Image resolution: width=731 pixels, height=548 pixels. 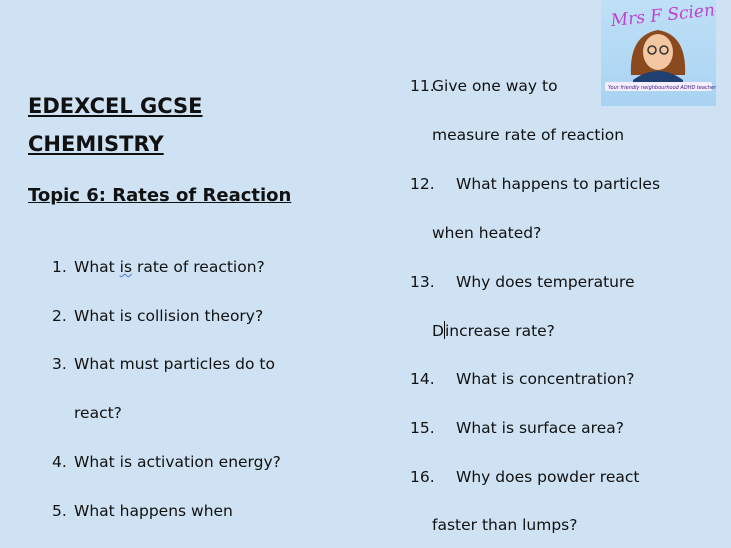 What do you see at coordinates (505, 525) in the screenshot?
I see `question-16-cont: faster than lumps?` at bounding box center [505, 525].